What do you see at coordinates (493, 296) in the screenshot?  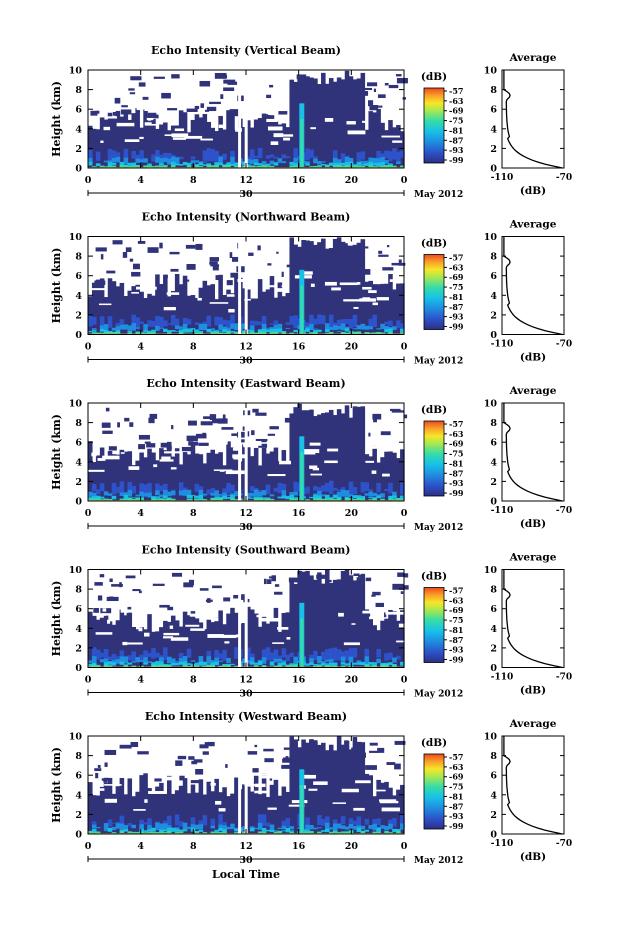 I see `profile-y-tick-label: 4` at bounding box center [493, 296].